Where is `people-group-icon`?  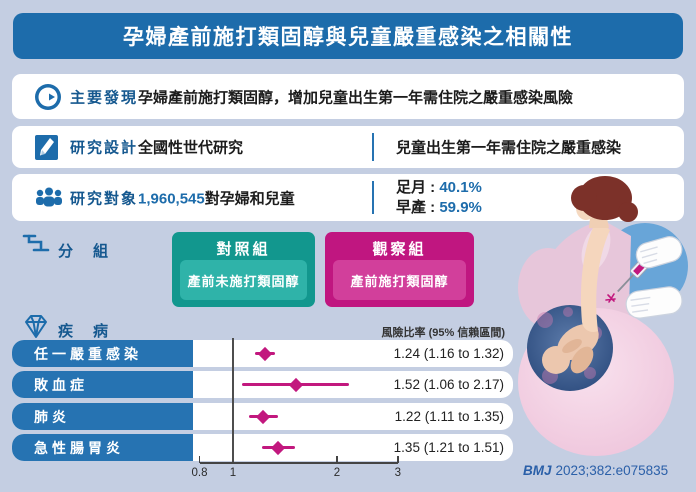
people-group-icon is located at coordinates (48, 198).